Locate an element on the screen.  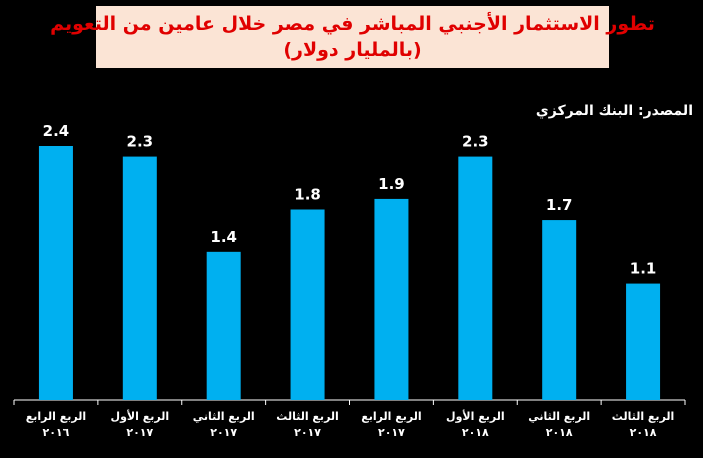
source-note: المصدر: البنك المركزي is located at coordinates (614, 111).